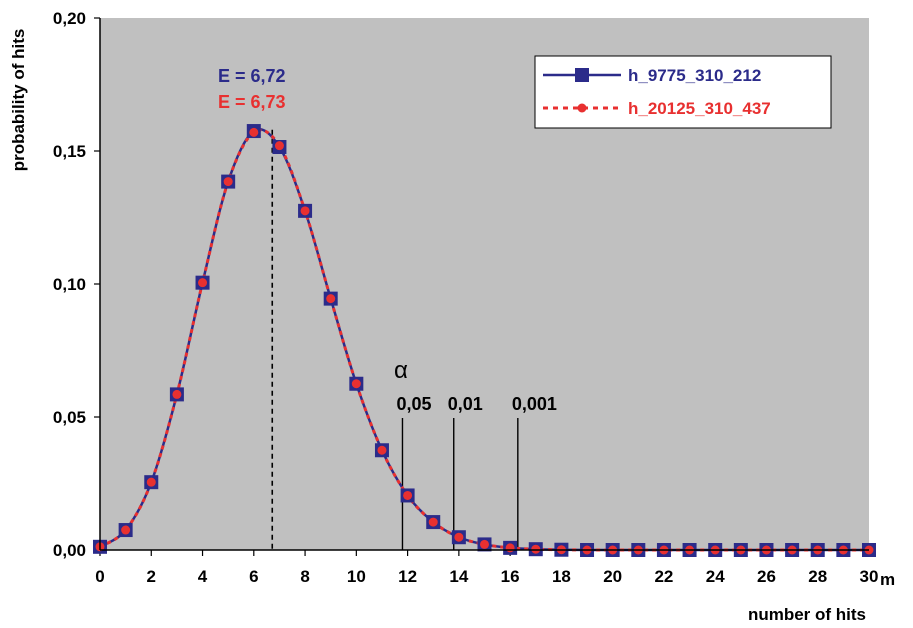 This screenshot has width=913, height=628. I want to click on x-axis-label: number of hits, so click(807, 614).